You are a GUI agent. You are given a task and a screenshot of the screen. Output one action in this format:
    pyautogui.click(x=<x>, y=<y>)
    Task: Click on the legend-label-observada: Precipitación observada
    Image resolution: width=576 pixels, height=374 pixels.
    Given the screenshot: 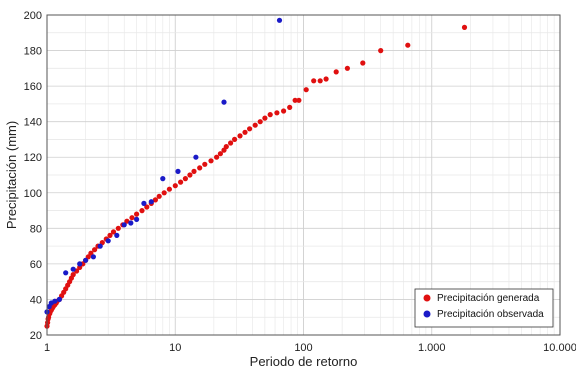 What is the action you would take?
    pyautogui.click(x=490, y=314)
    